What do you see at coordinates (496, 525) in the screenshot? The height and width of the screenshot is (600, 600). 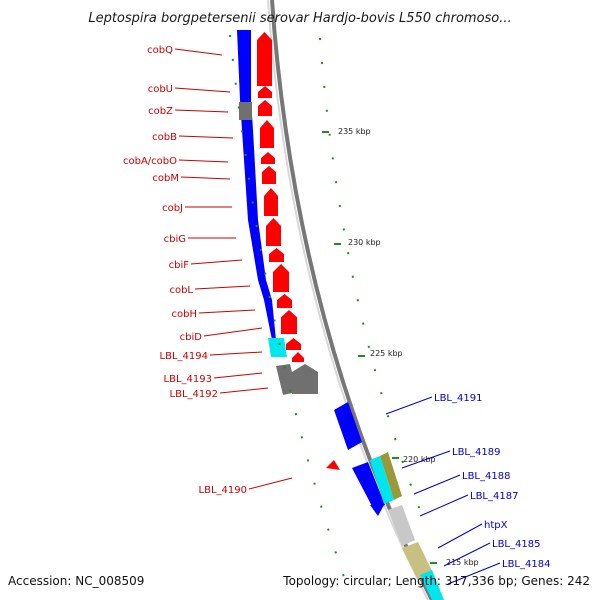 I see `gene-label-htpx: htpX` at bounding box center [496, 525].